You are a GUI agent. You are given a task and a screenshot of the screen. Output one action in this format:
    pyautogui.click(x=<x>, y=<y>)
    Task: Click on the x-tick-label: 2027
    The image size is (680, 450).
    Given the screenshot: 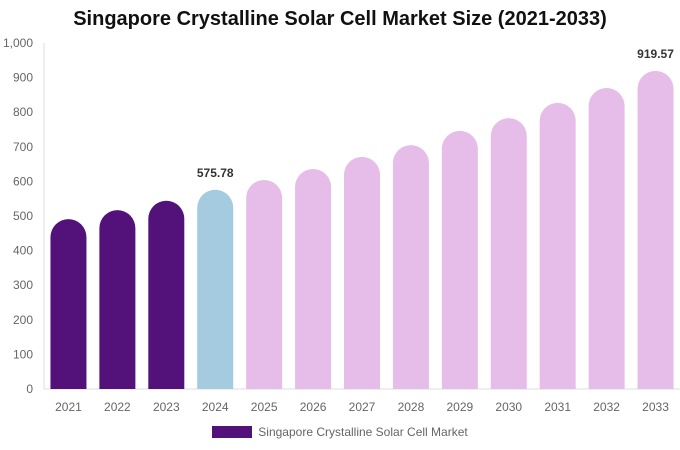 What is the action you would take?
    pyautogui.click(x=362, y=407)
    